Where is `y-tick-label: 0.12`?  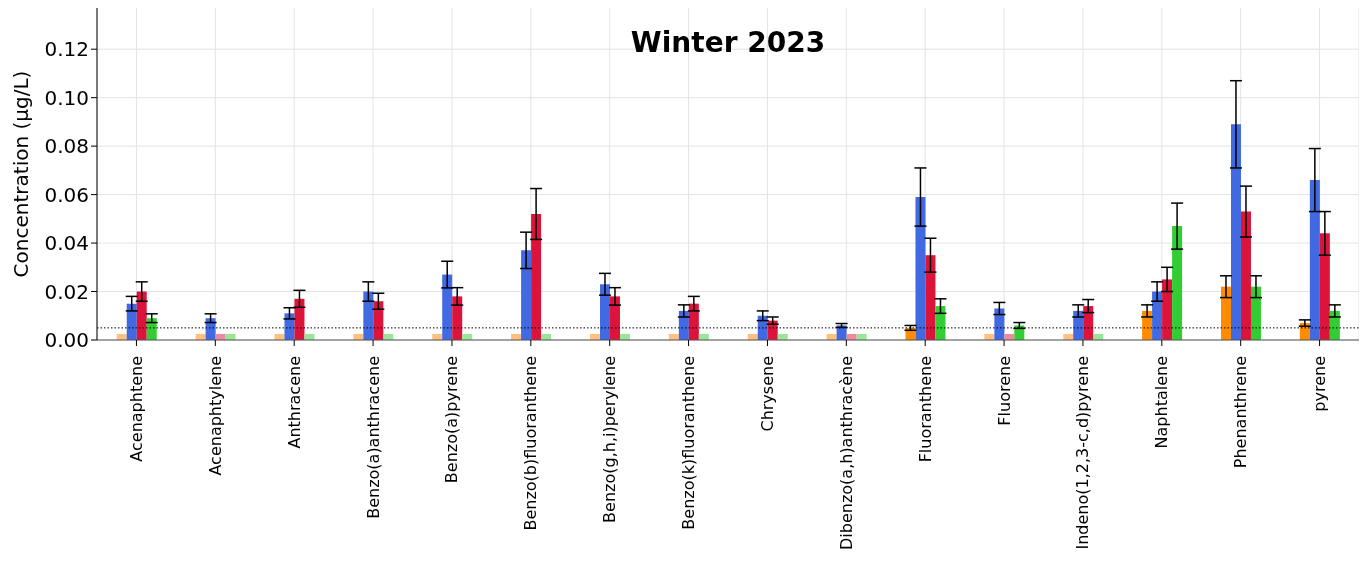
y-tick-label: 0.12 is located at coordinates (66, 49).